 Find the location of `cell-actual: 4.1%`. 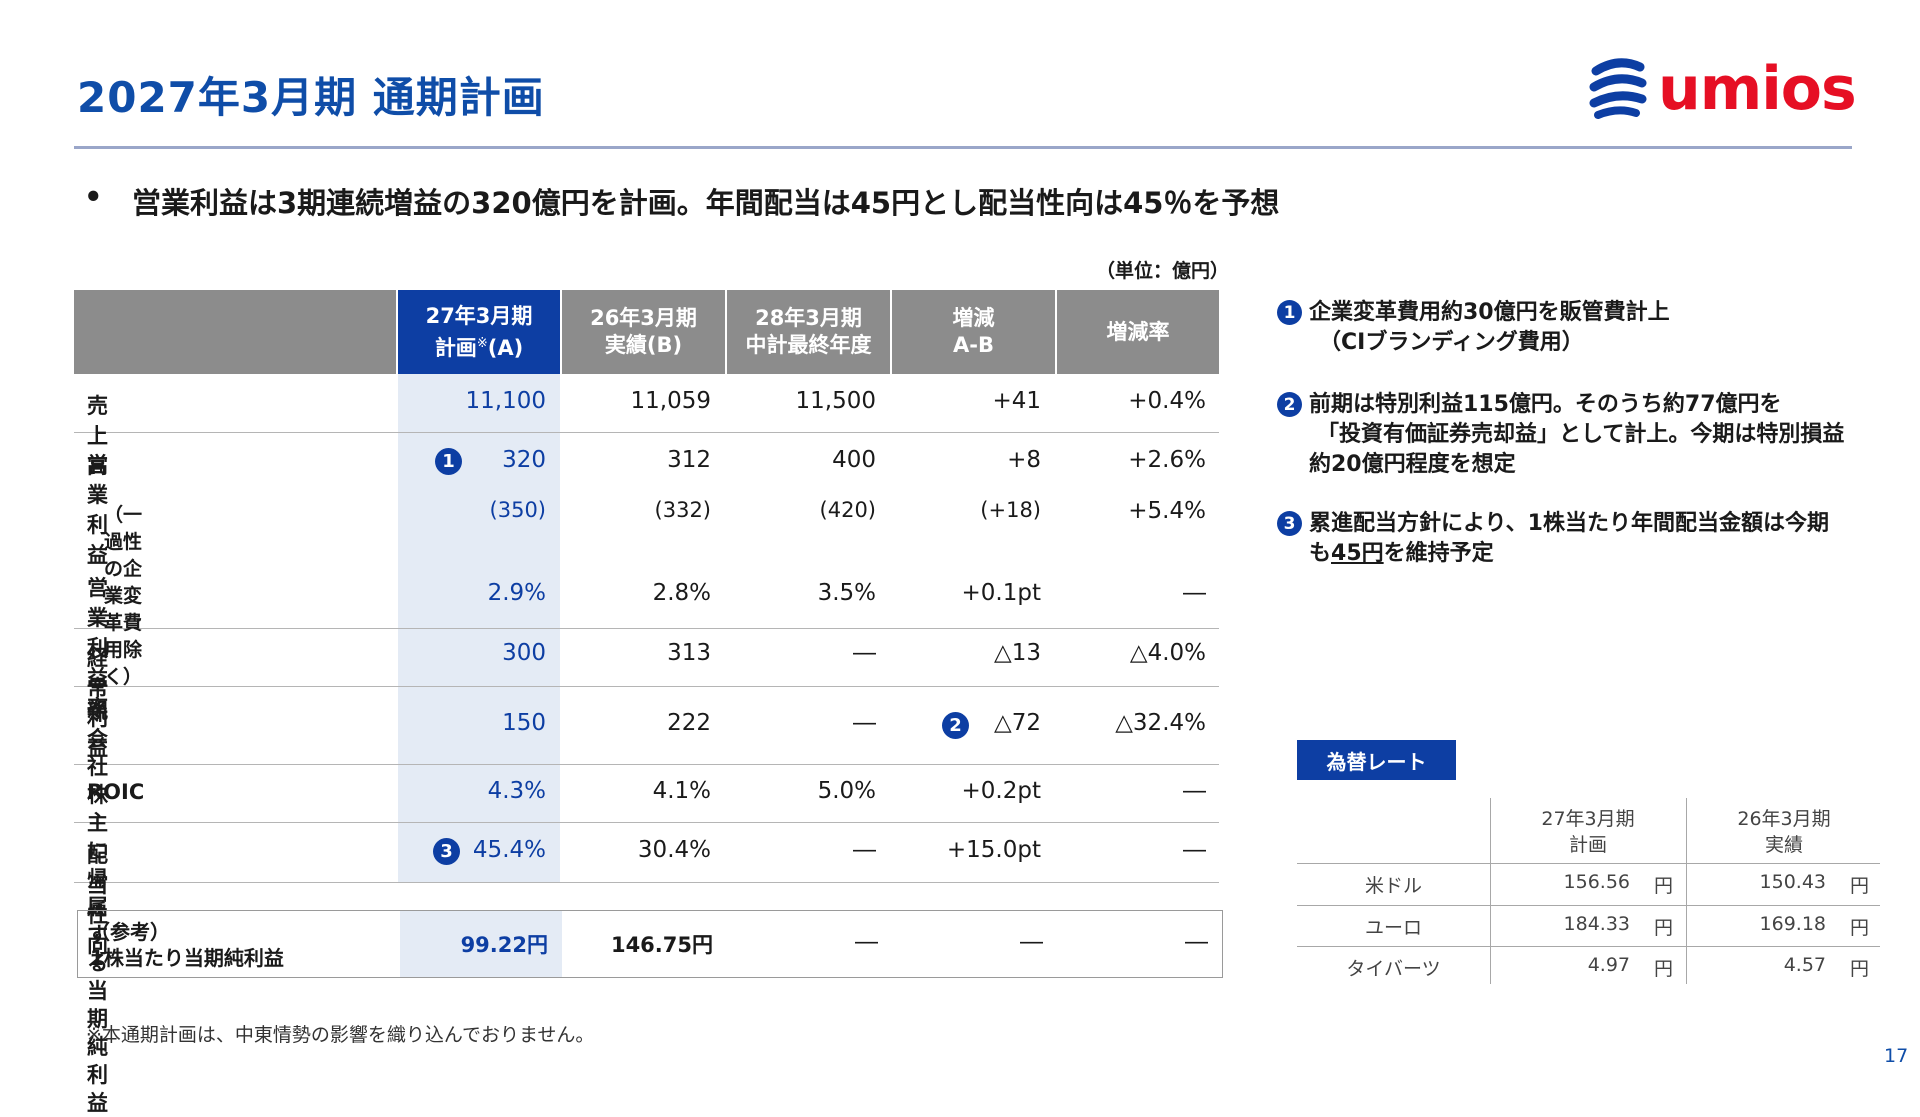

cell-actual: 4.1% is located at coordinates (681, 791).